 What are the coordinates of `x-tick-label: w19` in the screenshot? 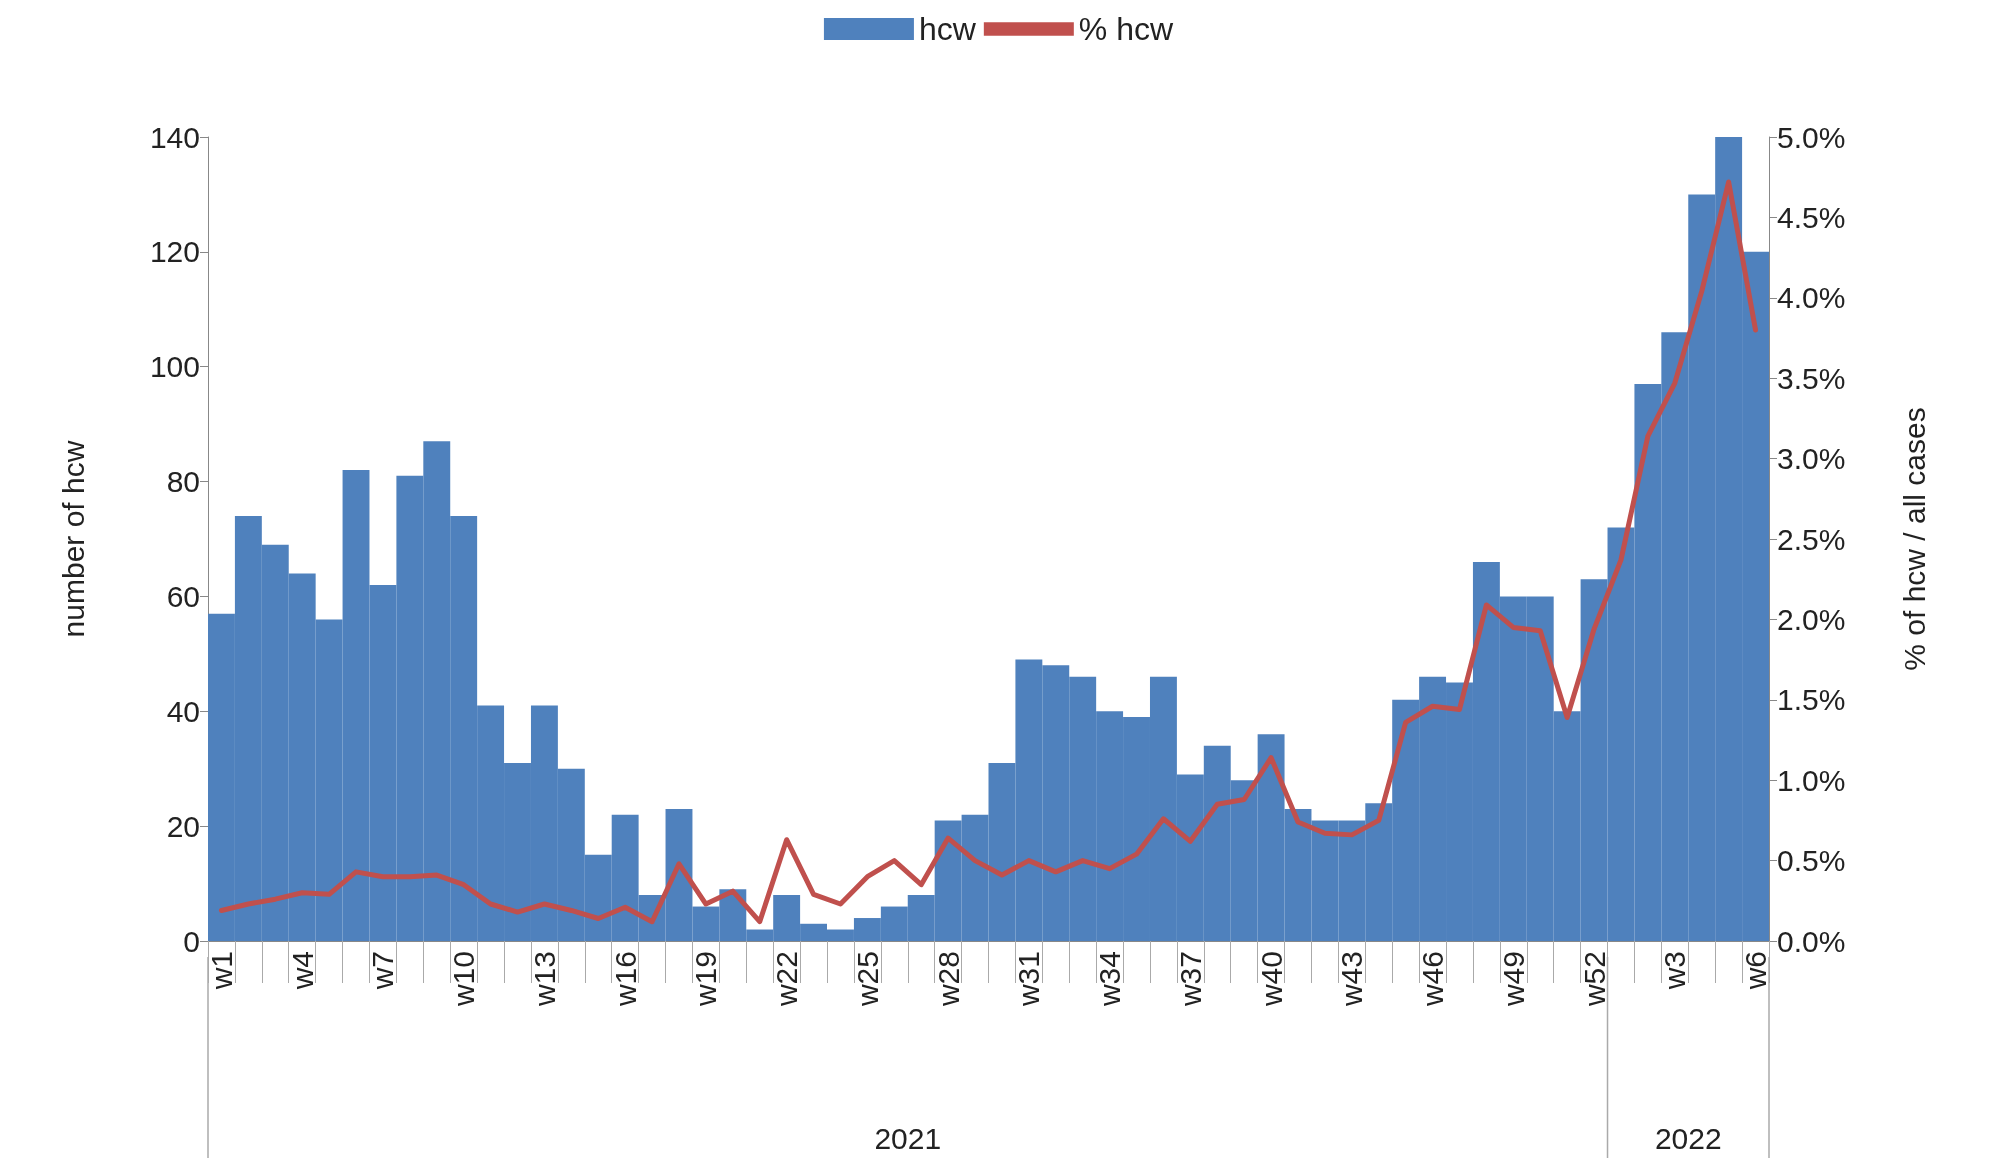 It's located at (706, 979).